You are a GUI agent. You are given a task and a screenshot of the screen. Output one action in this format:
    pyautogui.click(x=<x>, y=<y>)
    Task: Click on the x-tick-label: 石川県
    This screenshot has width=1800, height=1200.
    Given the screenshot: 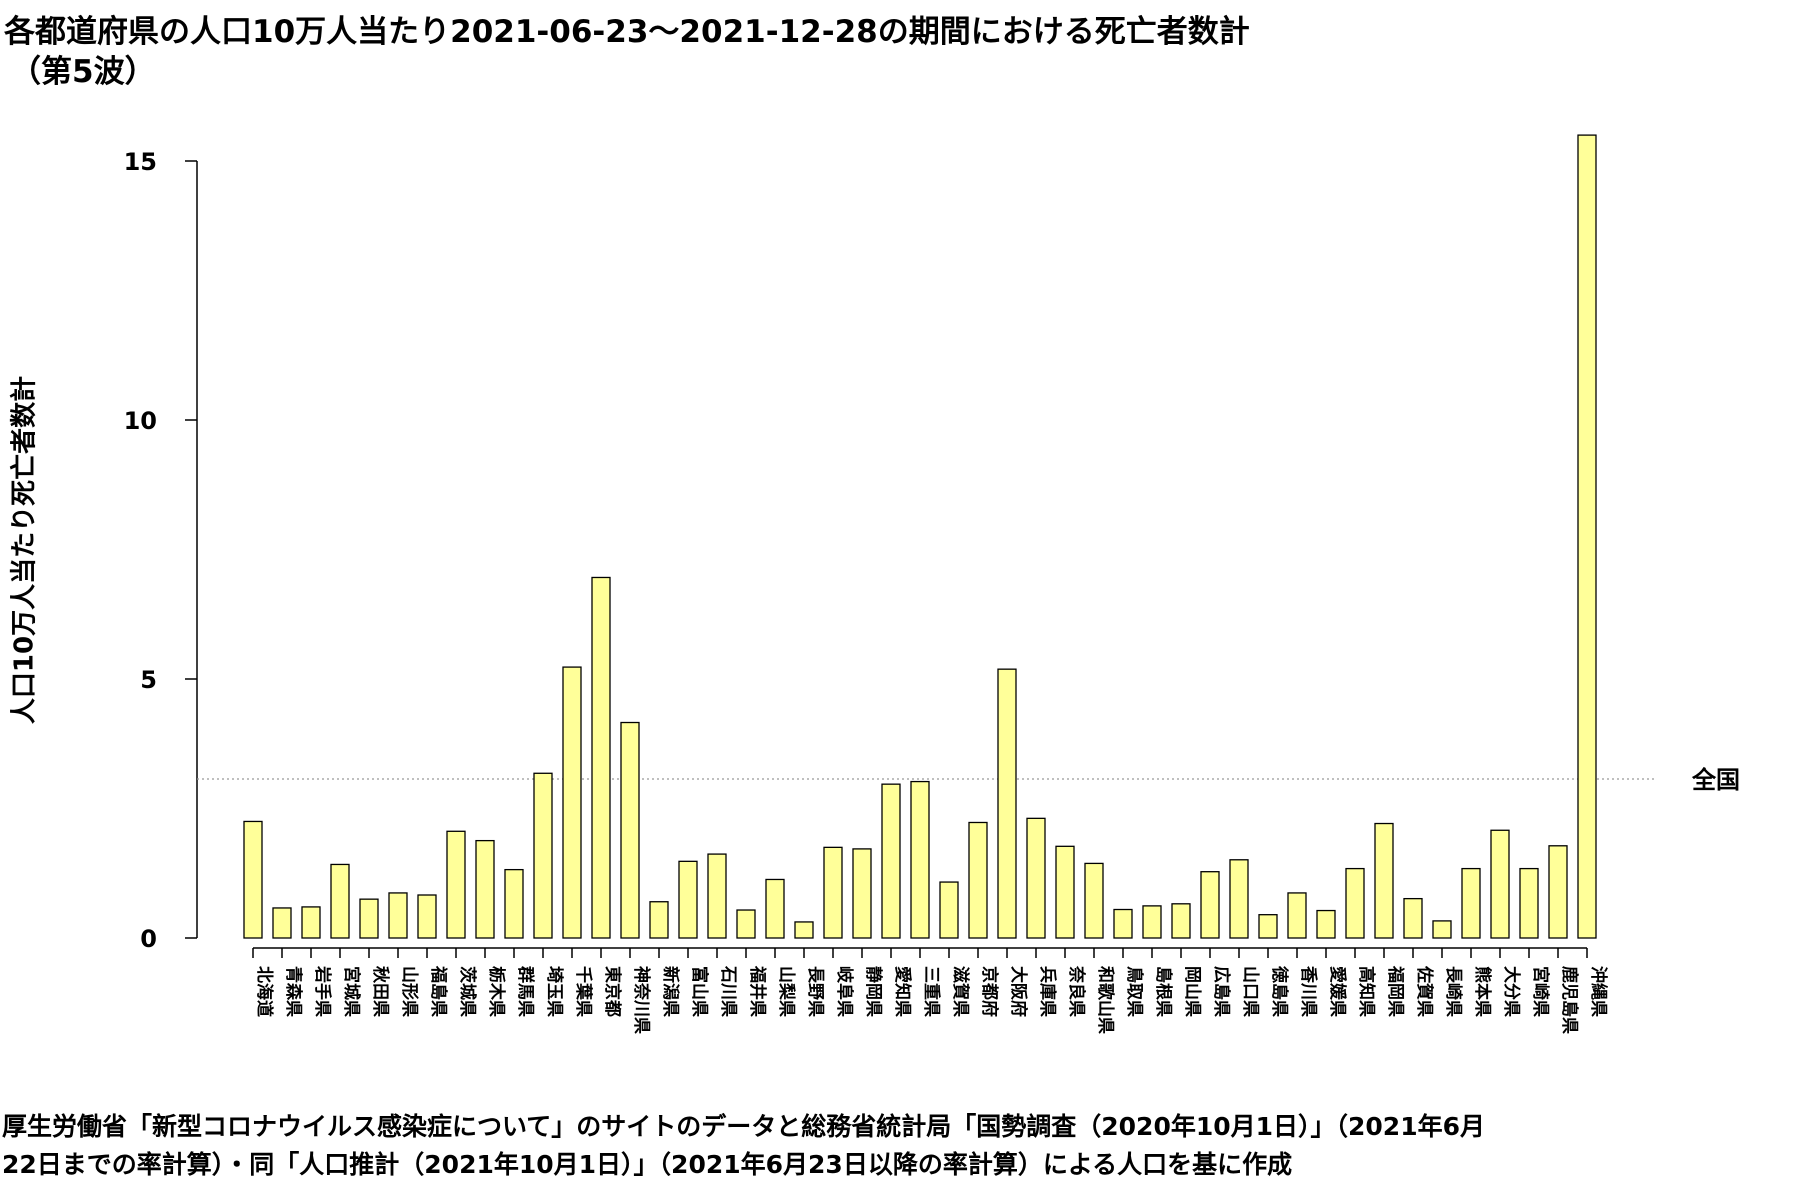 What is the action you would take?
    pyautogui.click(x=728, y=991)
    